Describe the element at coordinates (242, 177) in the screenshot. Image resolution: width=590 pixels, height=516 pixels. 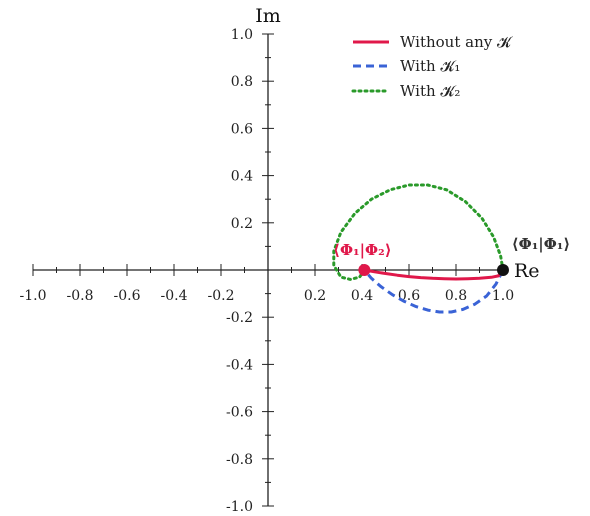
I see `y-tick-label: 0.4` at that location.